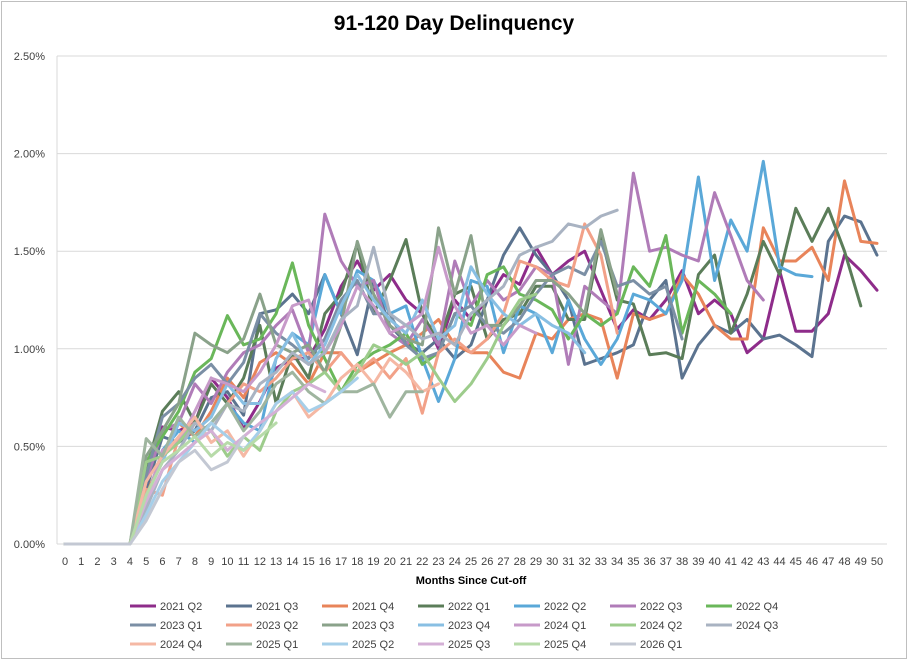  Describe the element at coordinates (471, 581) in the screenshot. I see `x-axis-label: Months Since Cut-off` at that location.